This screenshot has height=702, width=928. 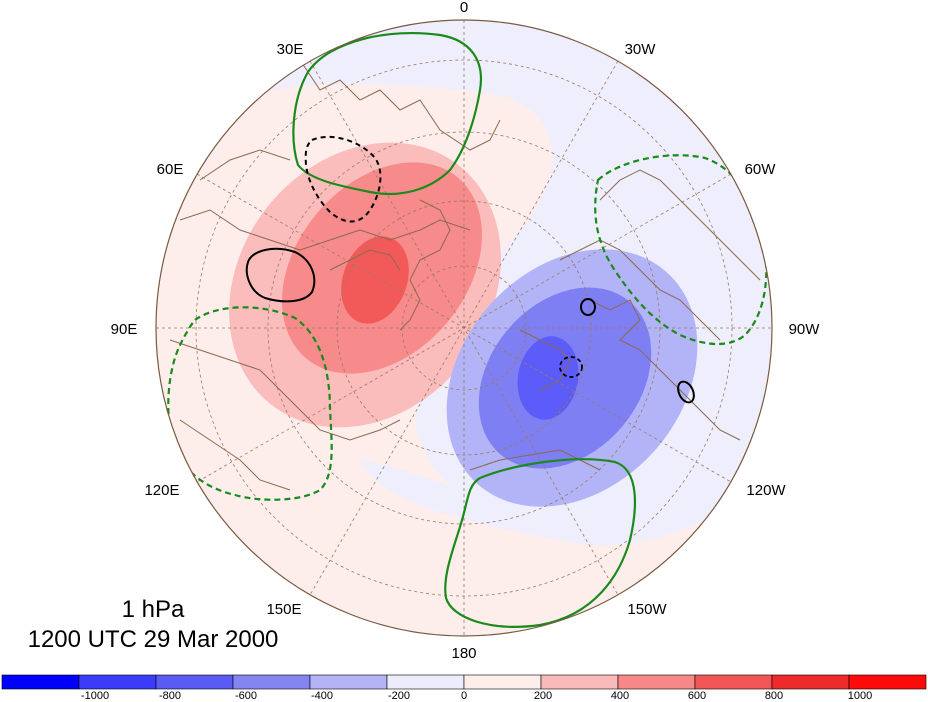 I want to click on colorbar-label: -200, so click(x=399, y=696).